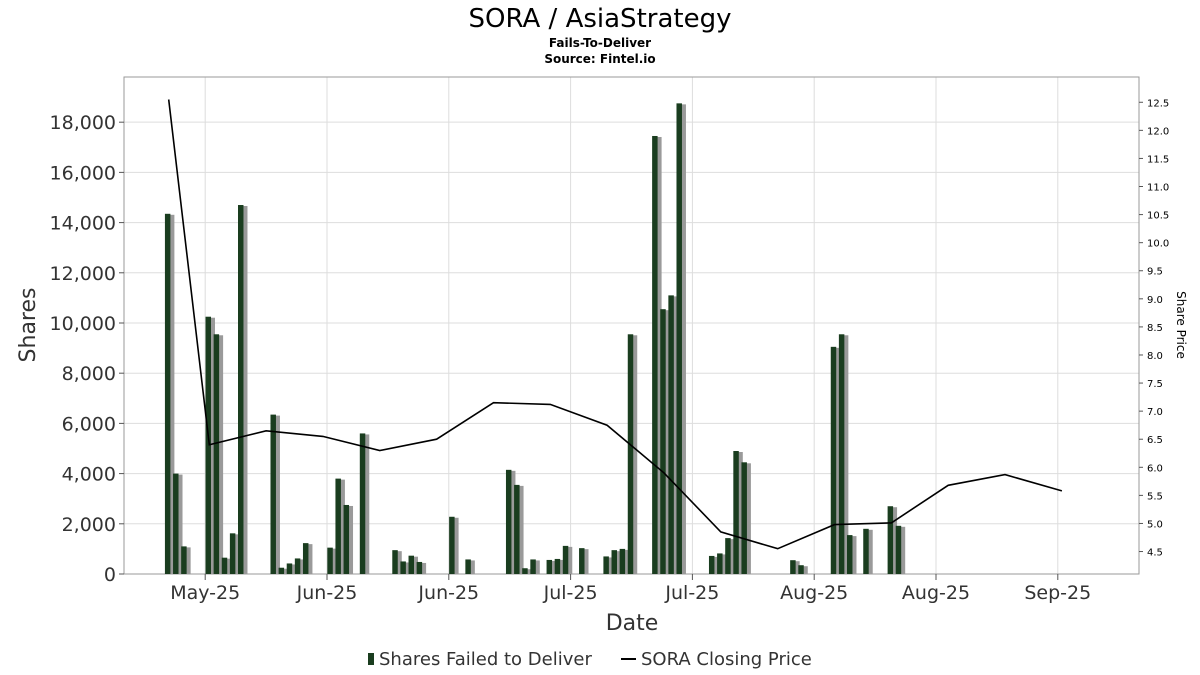 This screenshot has height=675, width=1200. I want to click on y2-tick-label: 11.5, so click(1158, 159).